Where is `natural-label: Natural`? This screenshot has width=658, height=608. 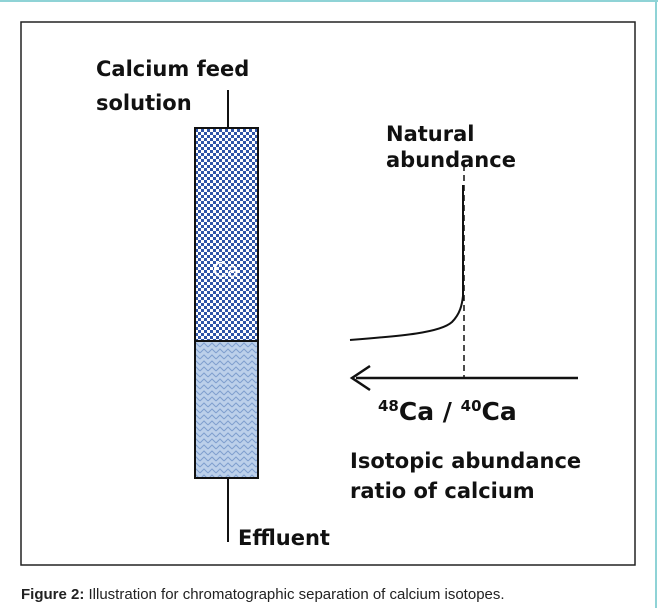 natural-label: Natural is located at coordinates (430, 134).